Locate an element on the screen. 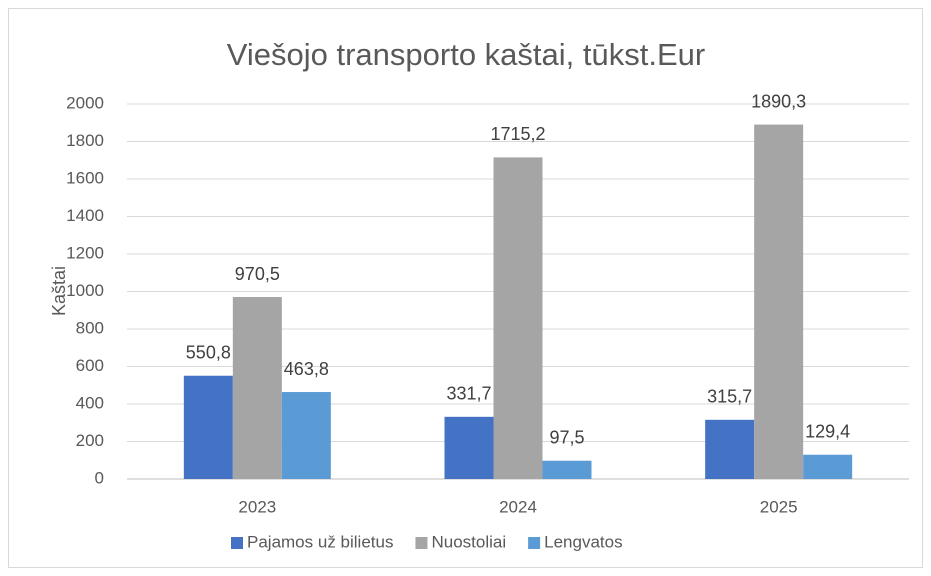  data-label: 1715,2 is located at coordinates (517, 134).